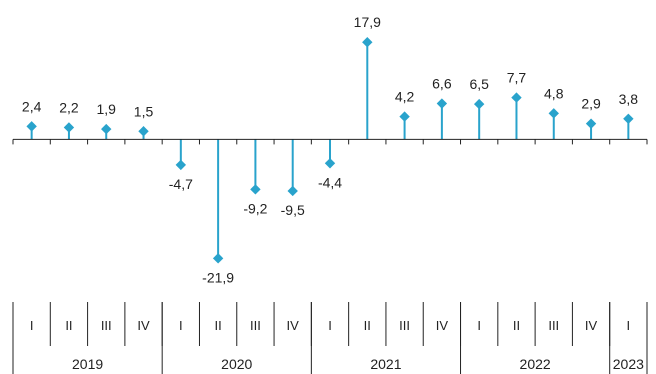  Describe the element at coordinates (591, 325) in the screenshot. I see `quarter-label-16: IV` at that location.